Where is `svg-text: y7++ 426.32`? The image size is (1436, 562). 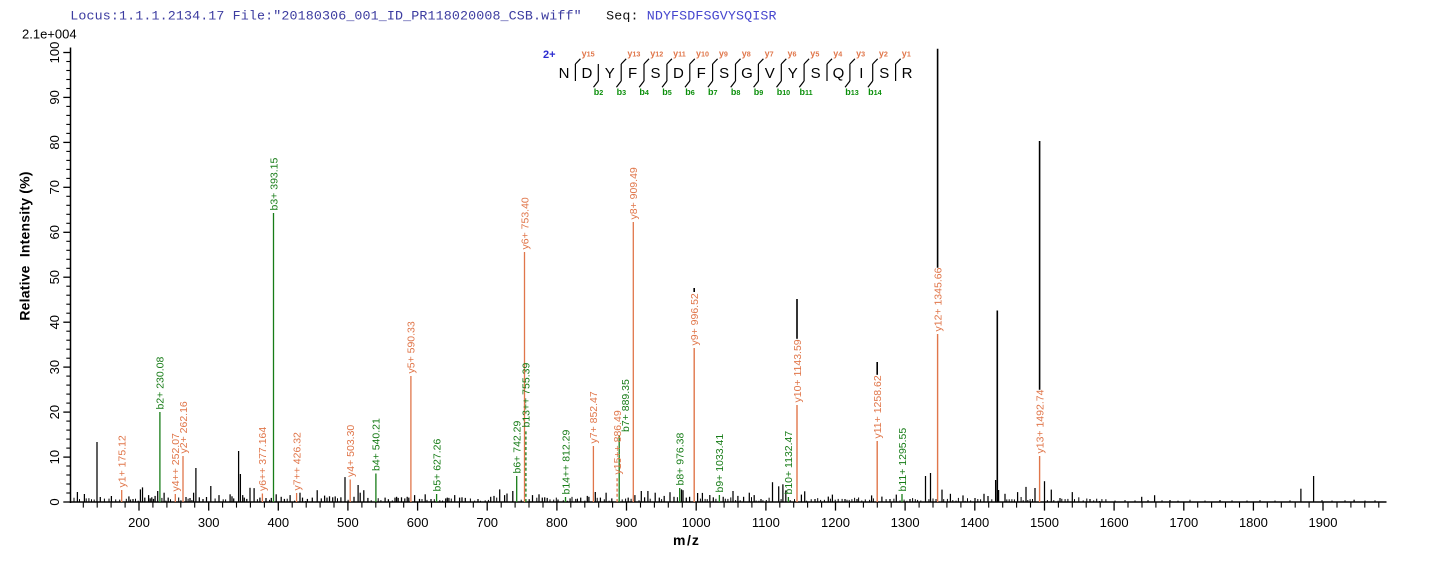
svg-text: y7++ 426.32 is located at coordinates (297, 461).